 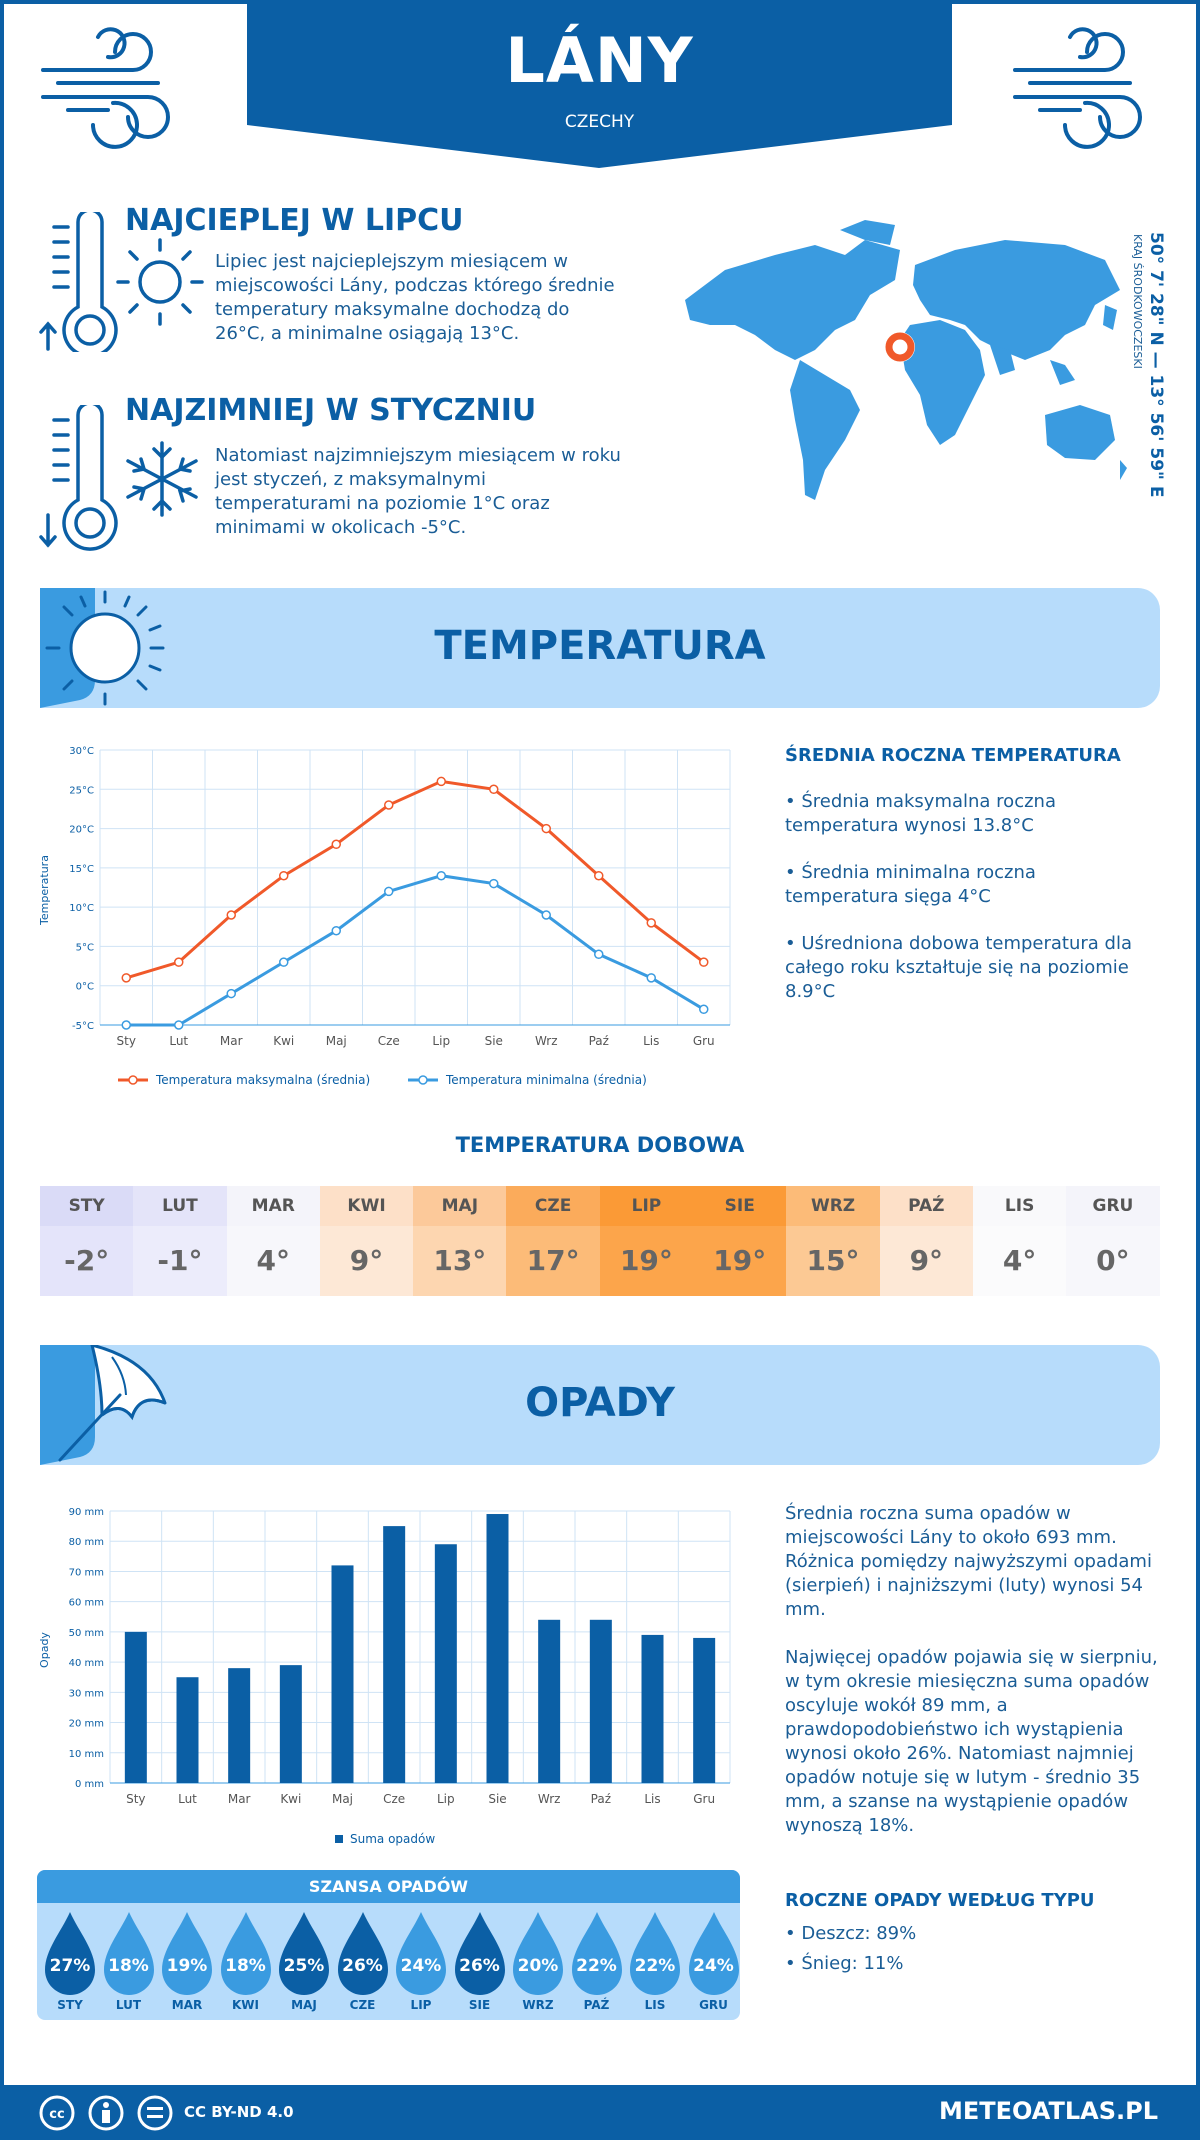 I want to click on precip-y-tick: 10 mm, so click(x=86, y=1754).